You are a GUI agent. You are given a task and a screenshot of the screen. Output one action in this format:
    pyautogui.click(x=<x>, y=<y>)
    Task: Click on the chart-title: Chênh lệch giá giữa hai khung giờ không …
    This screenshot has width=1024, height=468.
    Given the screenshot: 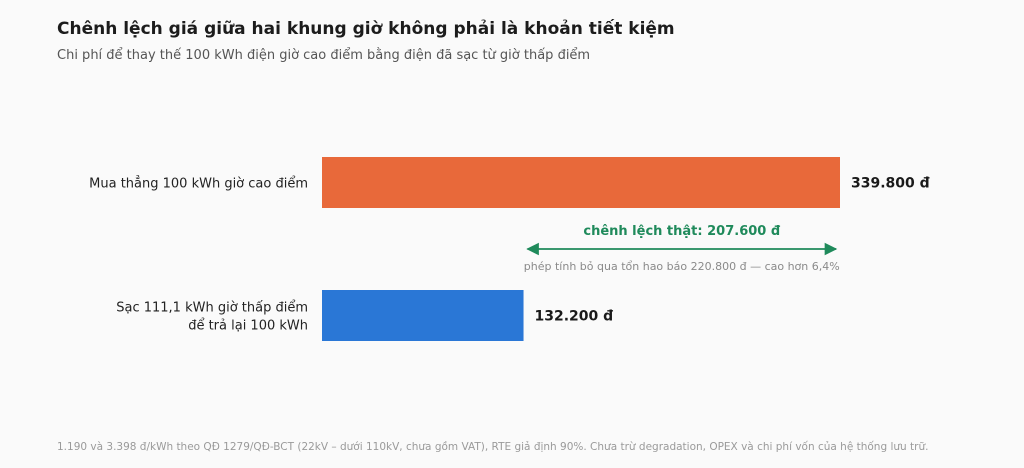 What is the action you would take?
    pyautogui.click(x=366, y=29)
    